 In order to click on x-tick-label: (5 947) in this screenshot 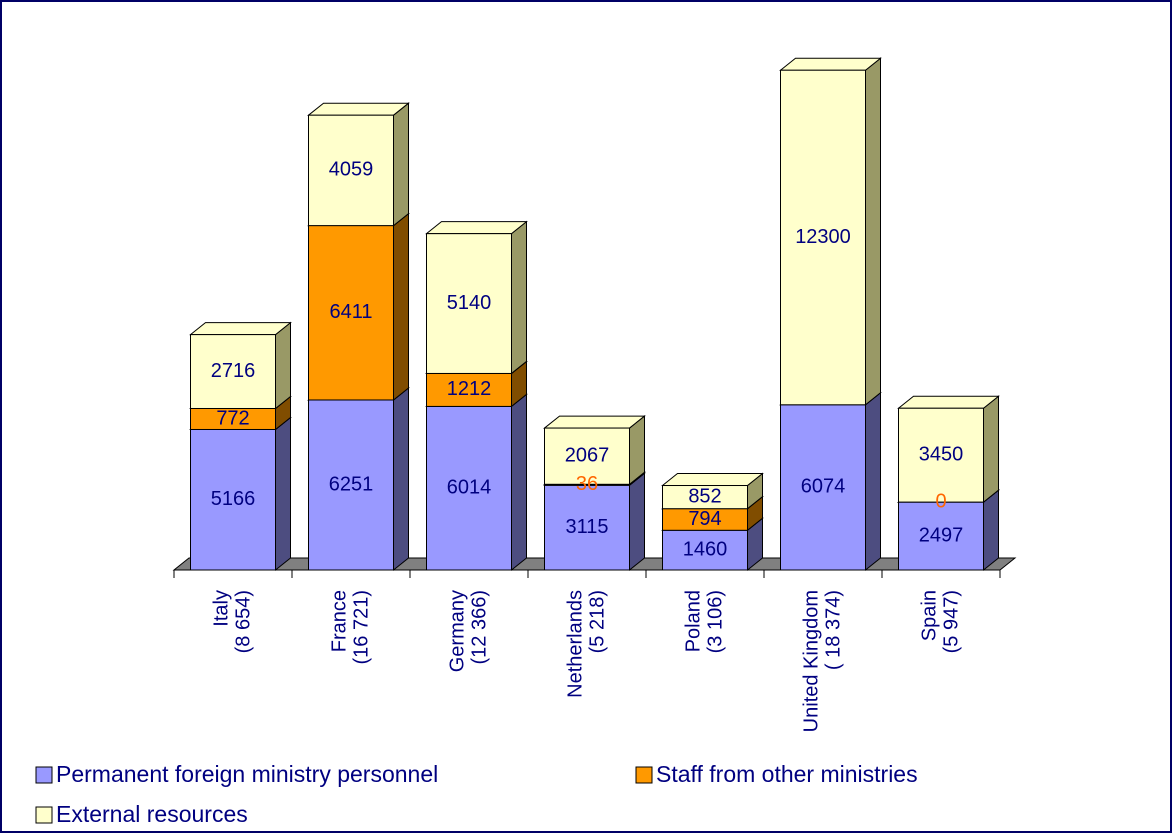, I will do `click(951, 621)`.